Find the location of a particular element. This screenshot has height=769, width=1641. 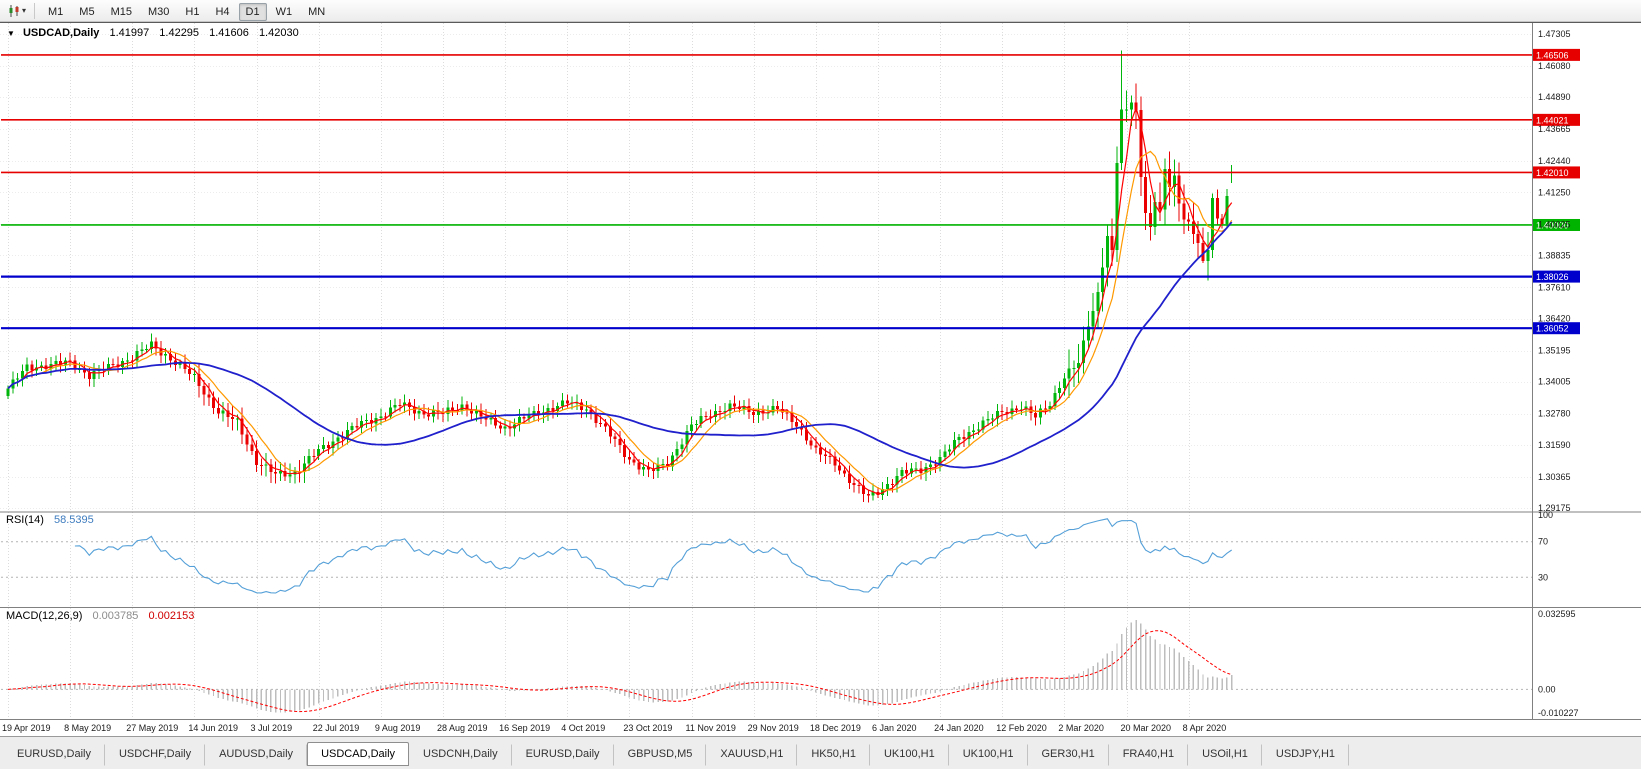

svg-text: 8 May 2019 is located at coordinates (87, 728).